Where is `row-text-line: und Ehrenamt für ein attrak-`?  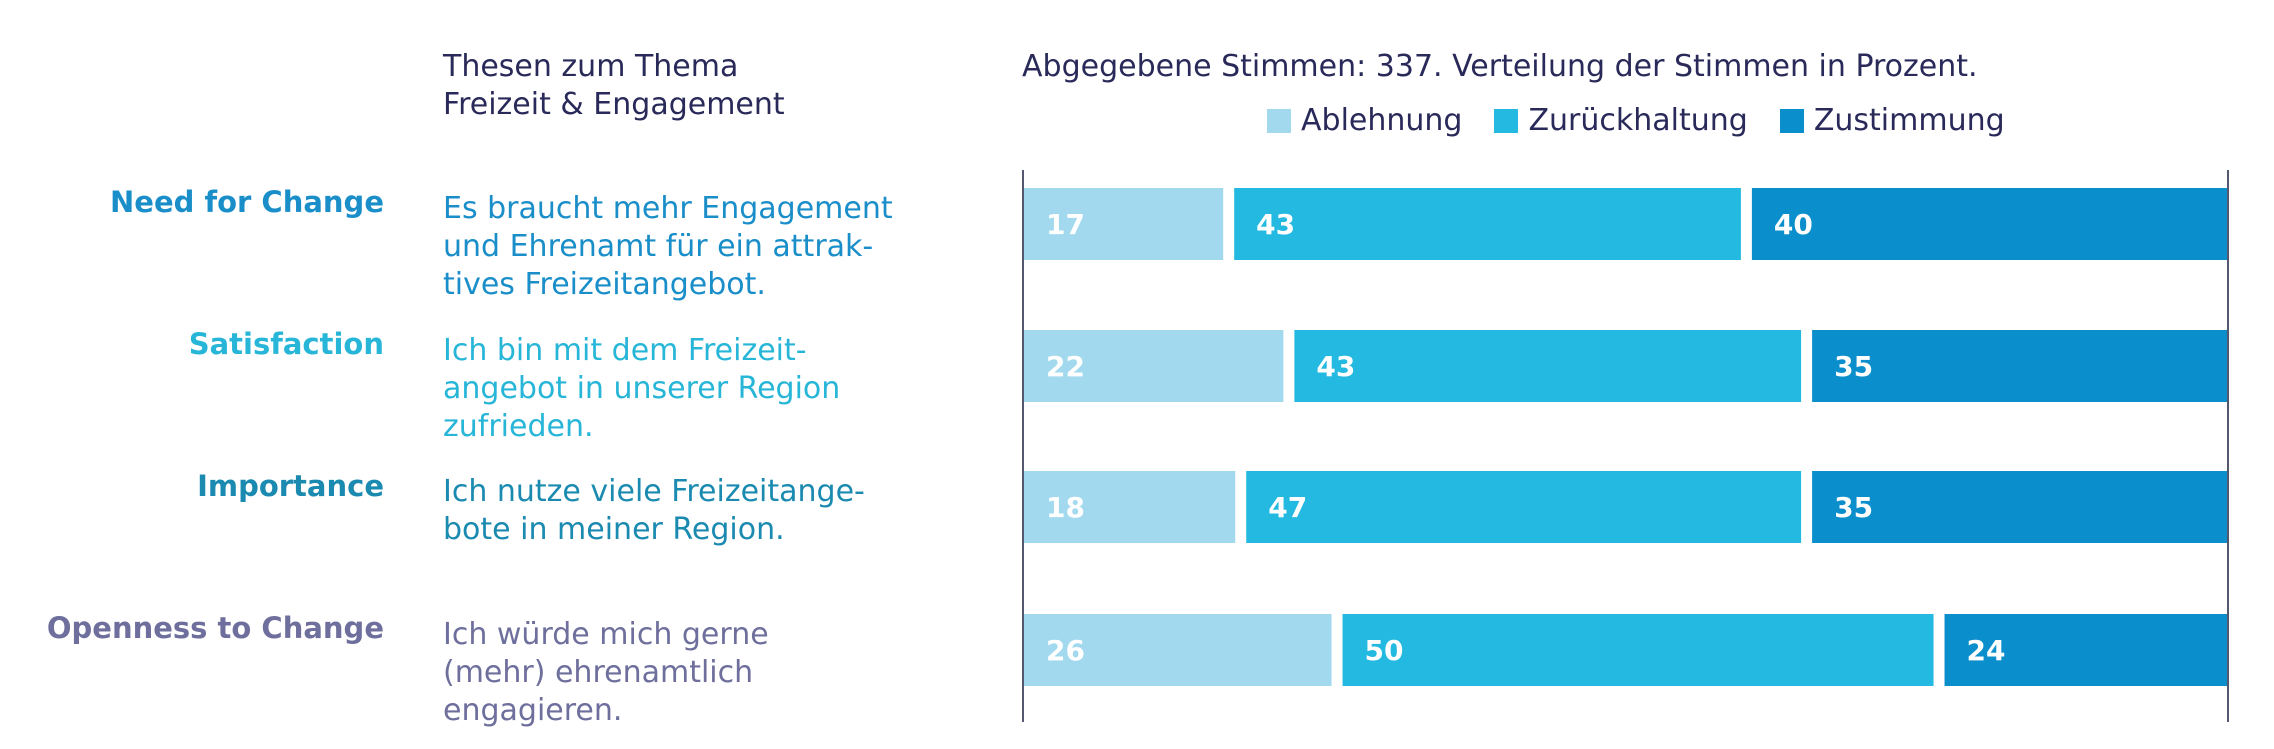 row-text-line: und Ehrenamt für ein attrak- is located at coordinates (658, 246).